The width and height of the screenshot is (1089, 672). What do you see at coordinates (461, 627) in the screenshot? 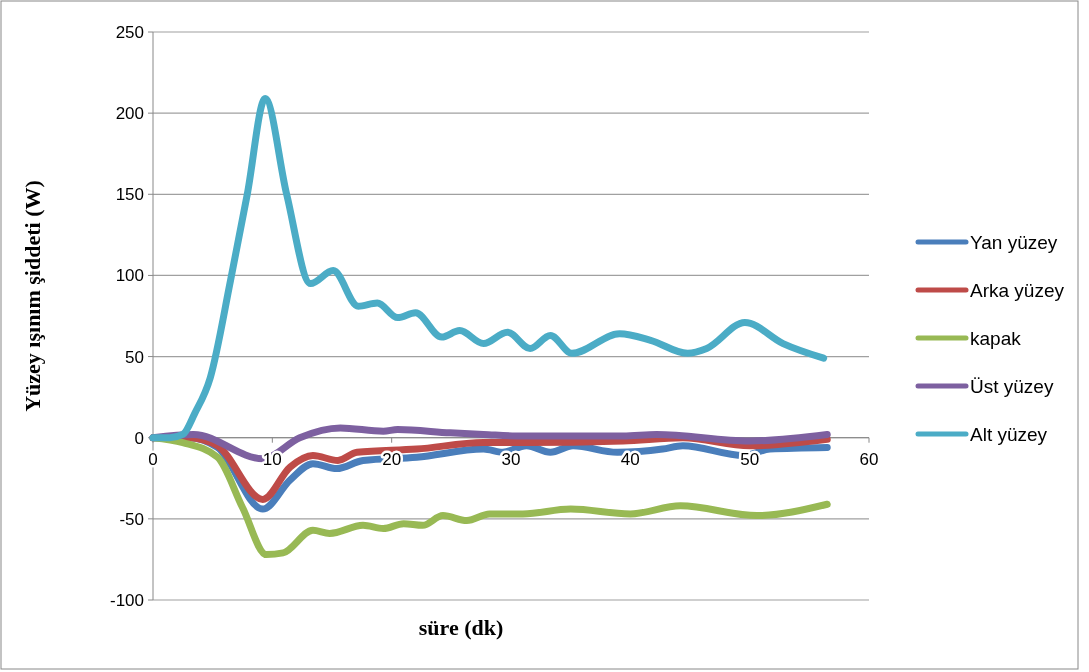
I see `x-axis-title: süre (dk)` at bounding box center [461, 627].